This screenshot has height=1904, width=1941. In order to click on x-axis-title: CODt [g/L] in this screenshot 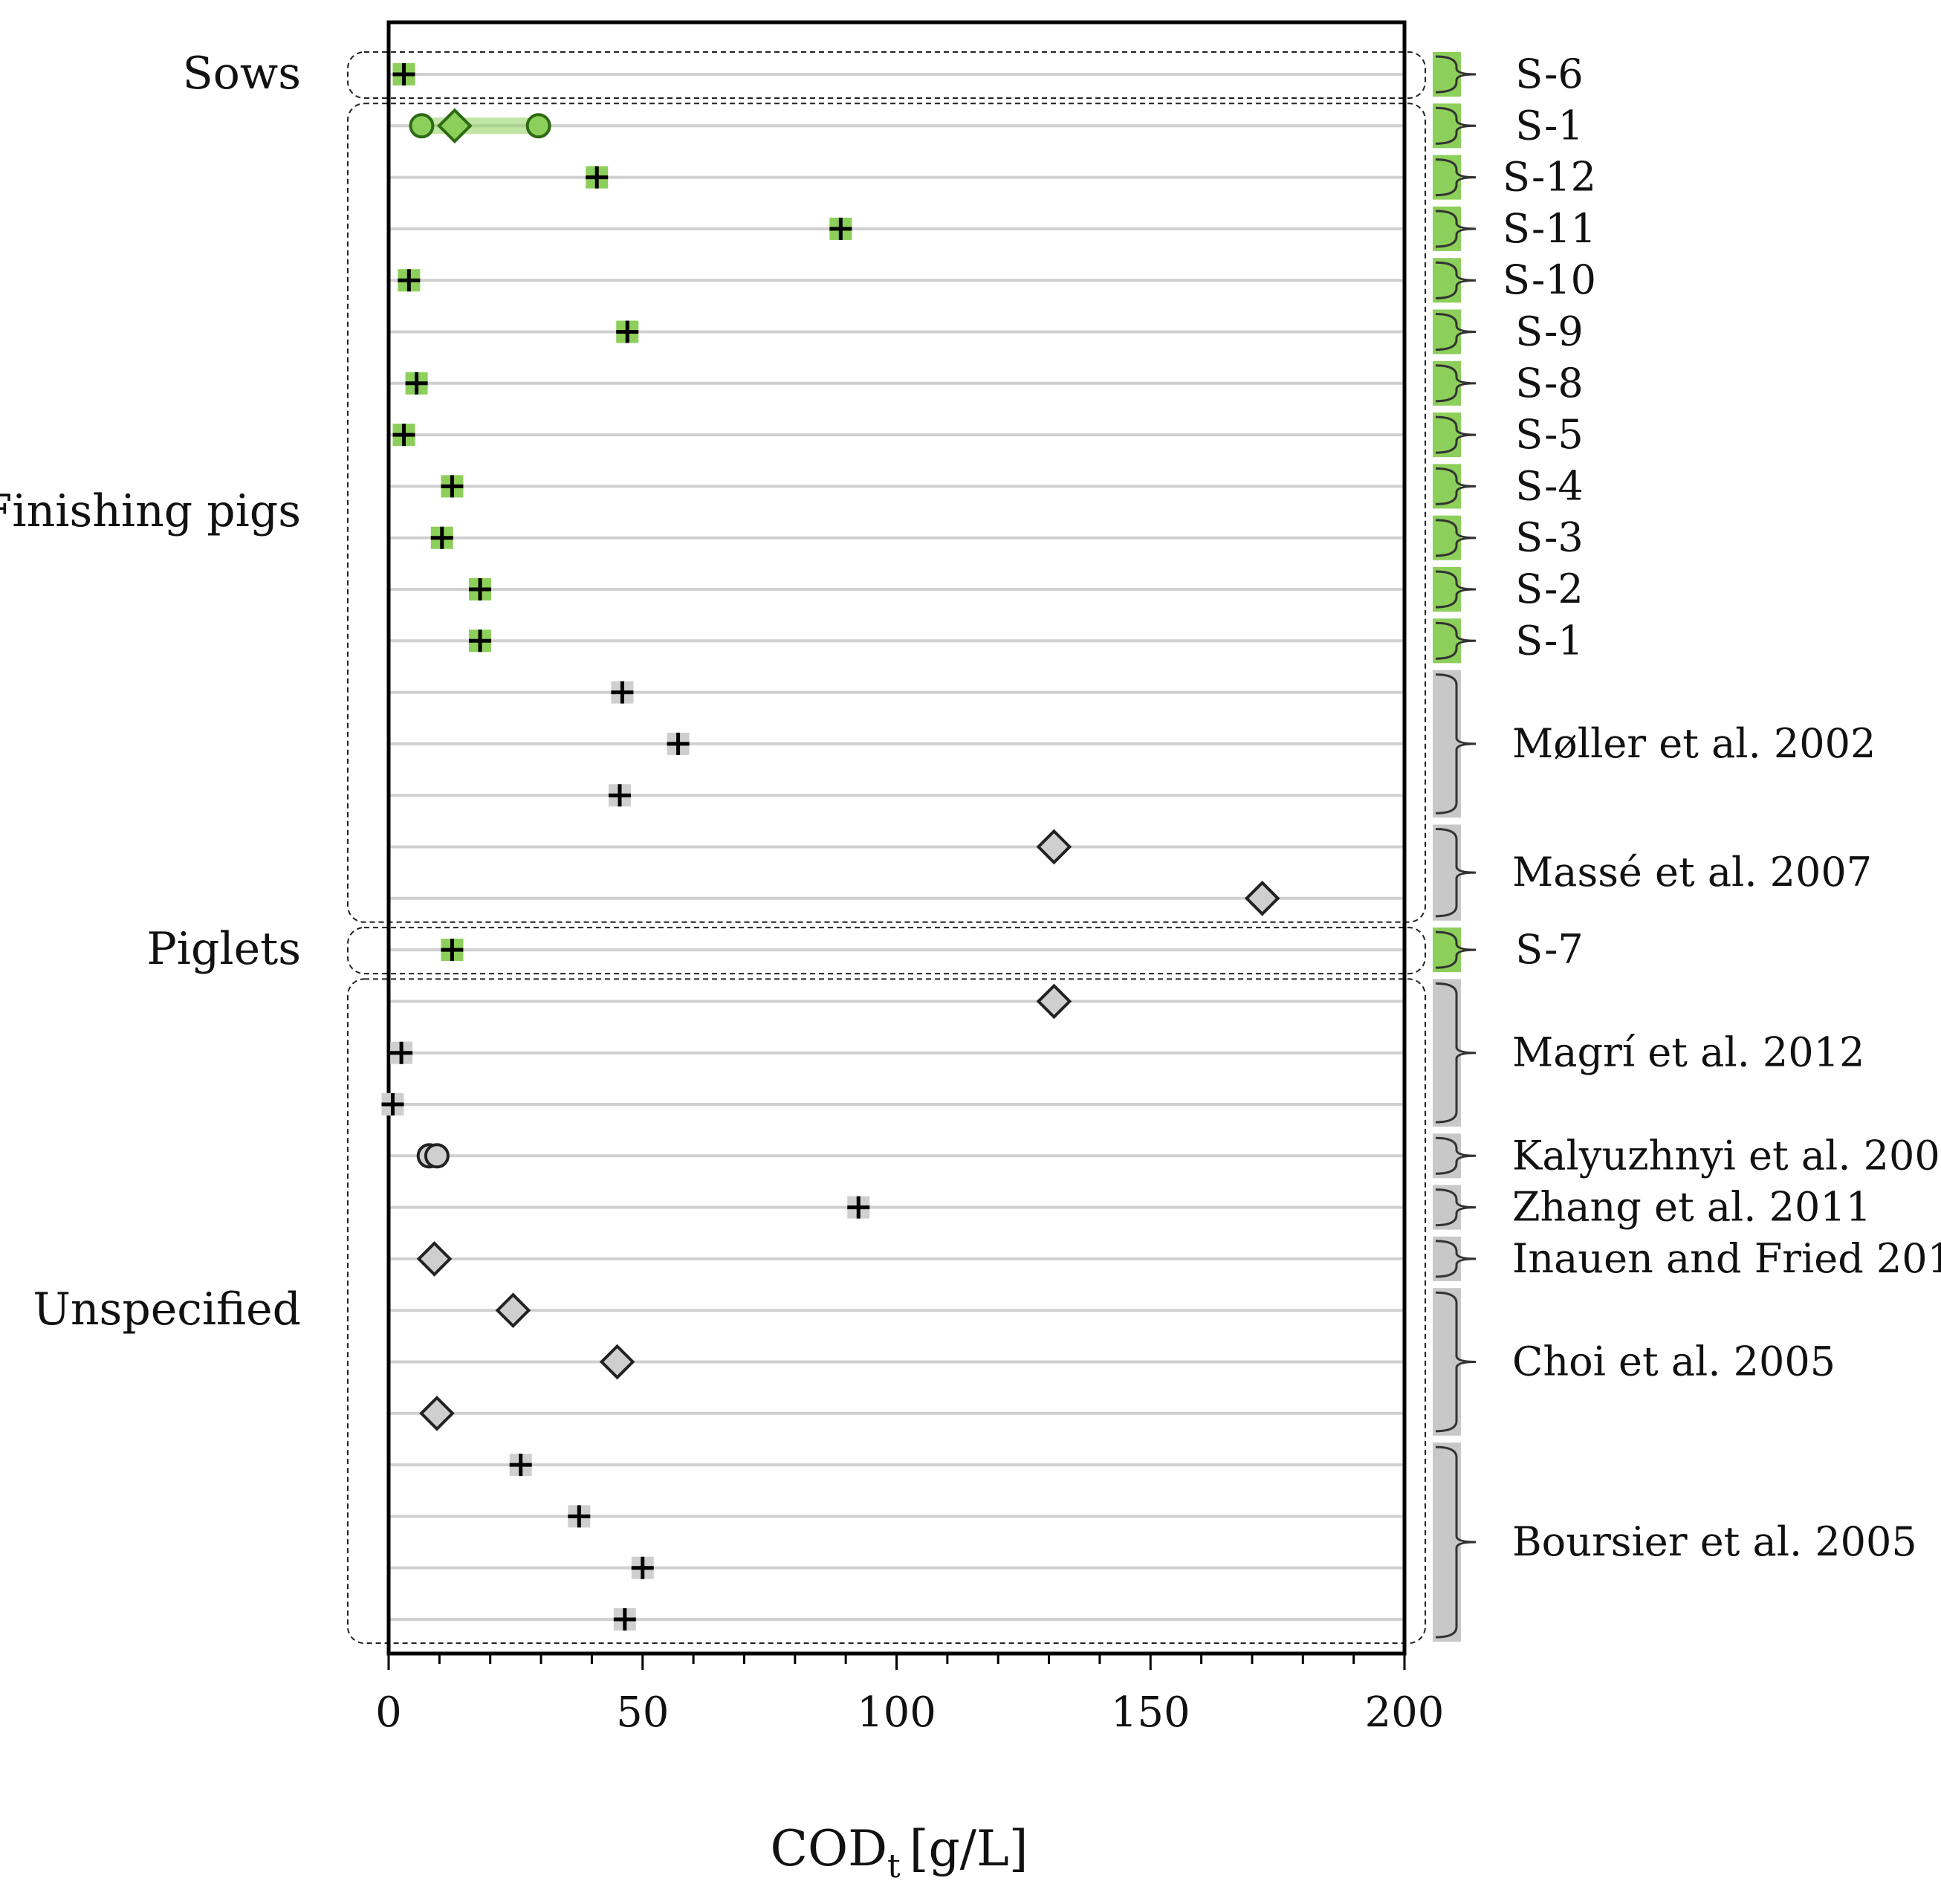, I will do `click(899, 1853)`.